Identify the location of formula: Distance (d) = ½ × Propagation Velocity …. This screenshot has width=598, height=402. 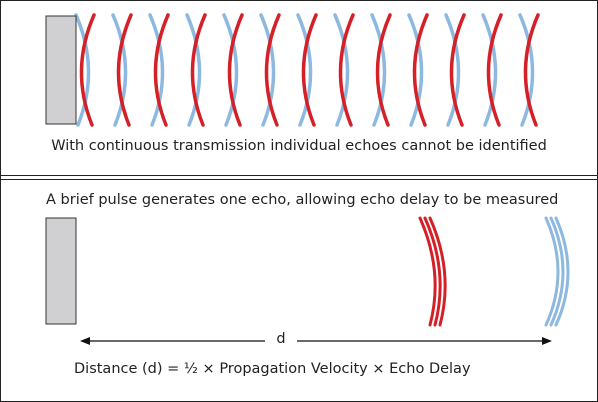
(272, 369).